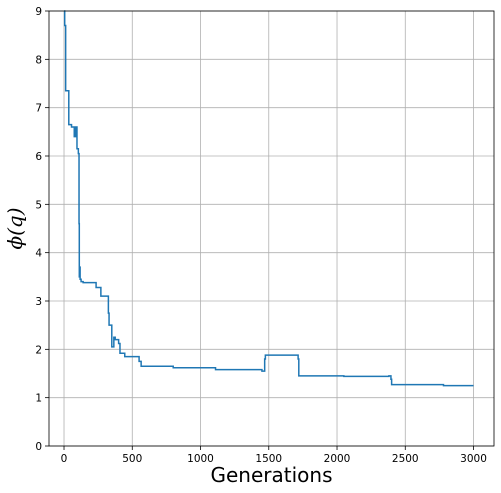  I want to click on x-axis-label: Generations, so click(272, 475).